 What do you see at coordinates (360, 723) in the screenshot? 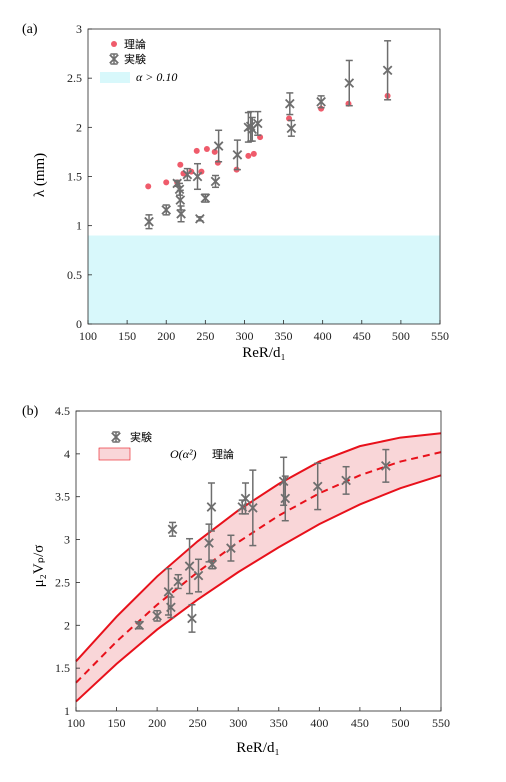
I see `x-tick-label: 450` at bounding box center [360, 723].